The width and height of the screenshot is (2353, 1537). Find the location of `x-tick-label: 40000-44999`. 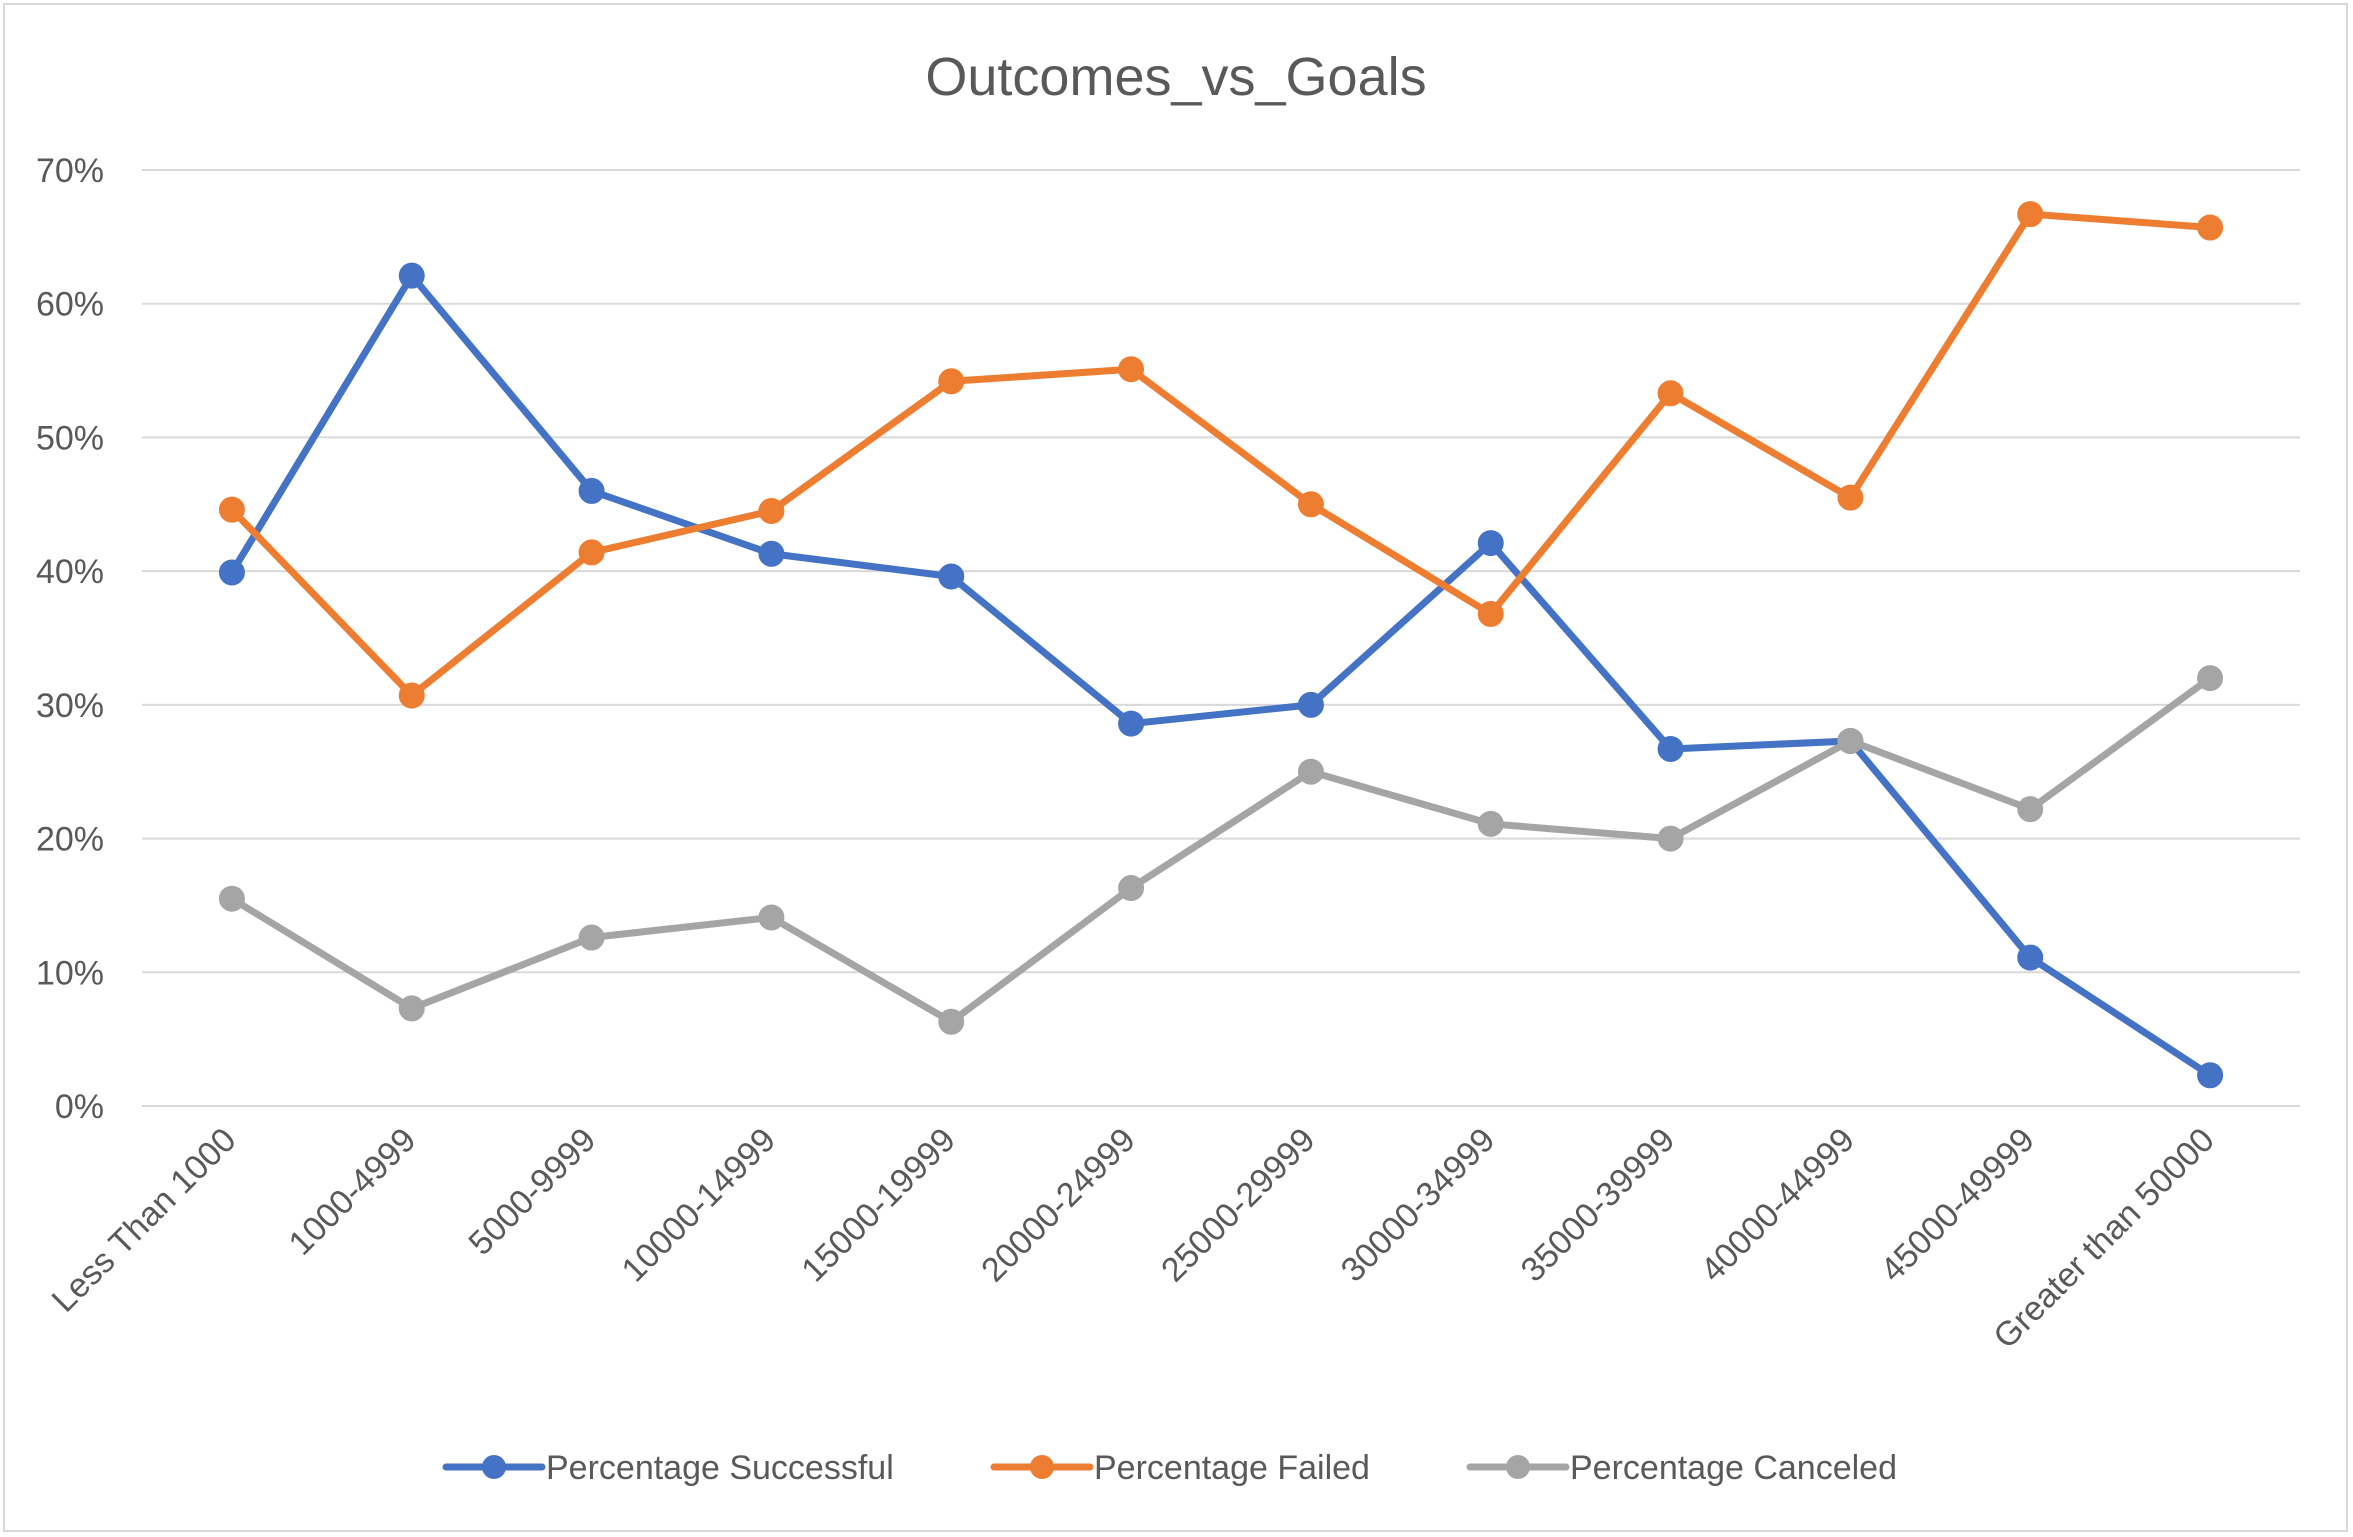

x-tick-label: 40000-44999 is located at coordinates (1777, 1205).